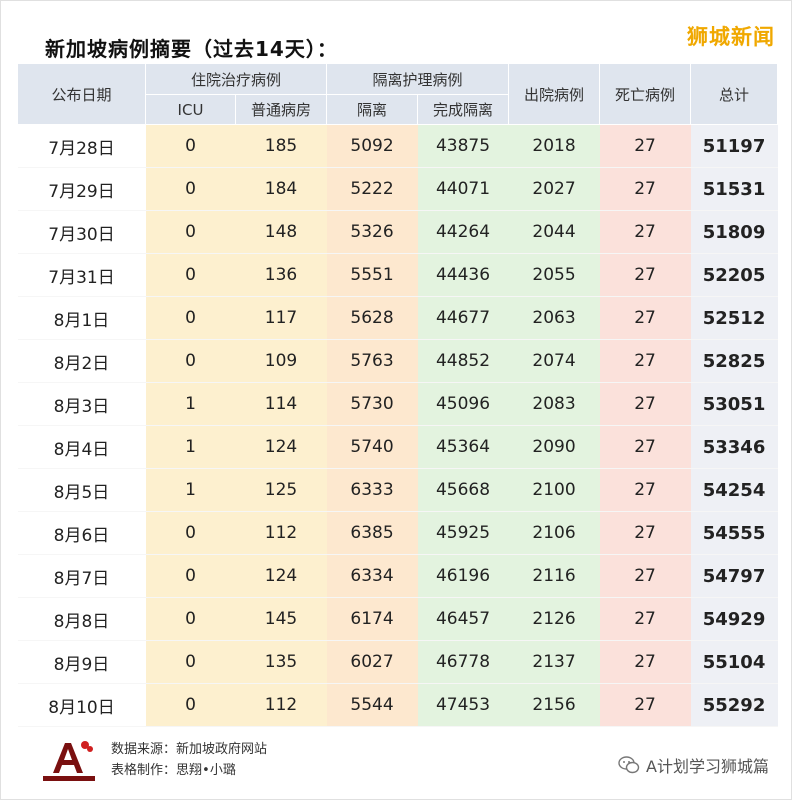 This screenshot has width=792, height=800. I want to click on table-row: 8月4日 1 124 5740 45364 2090 27 53346, so click(397, 447).